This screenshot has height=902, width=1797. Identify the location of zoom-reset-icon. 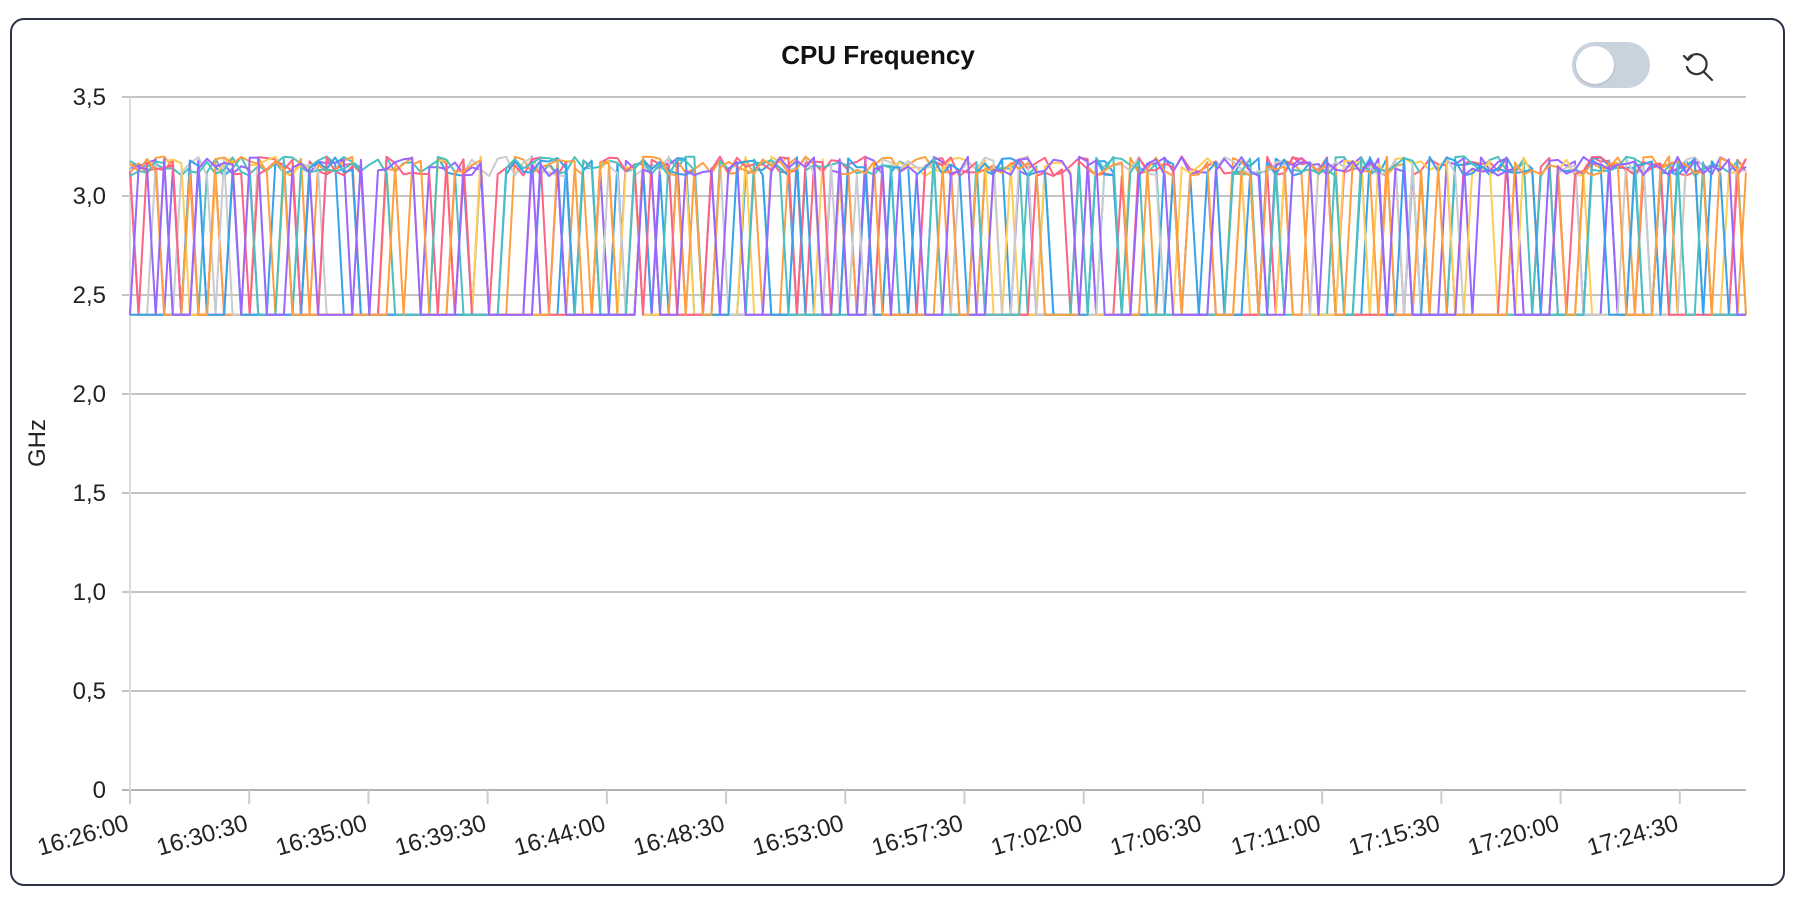
(1696, 64).